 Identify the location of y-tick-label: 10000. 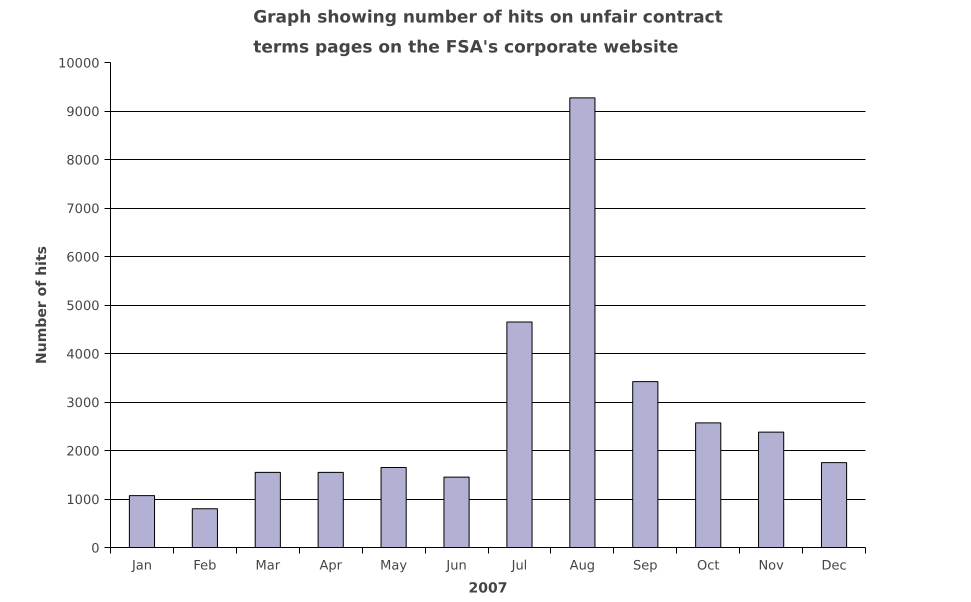
(79, 64).